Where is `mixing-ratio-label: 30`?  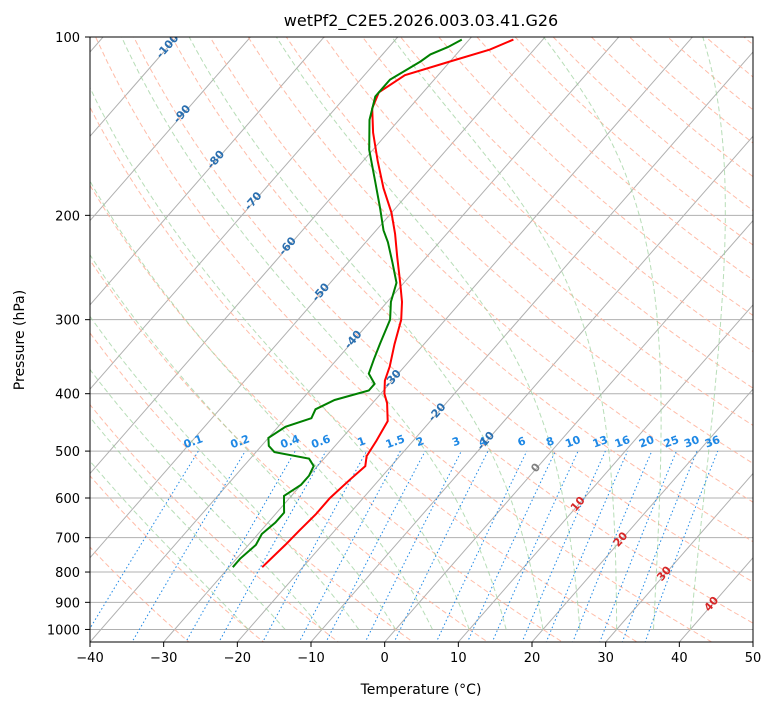
mixing-ratio-label: 30 is located at coordinates (691, 442).